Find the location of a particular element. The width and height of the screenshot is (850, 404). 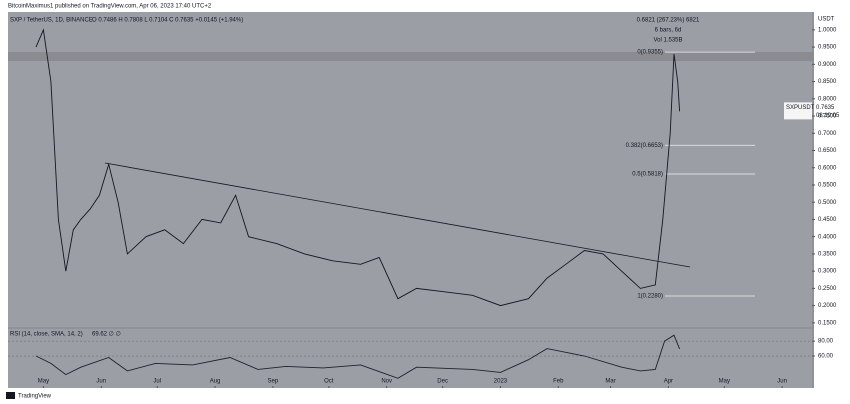

symbol-title: SXP / TetherUS, 1D, BINANCE is located at coordinates (51, 21).